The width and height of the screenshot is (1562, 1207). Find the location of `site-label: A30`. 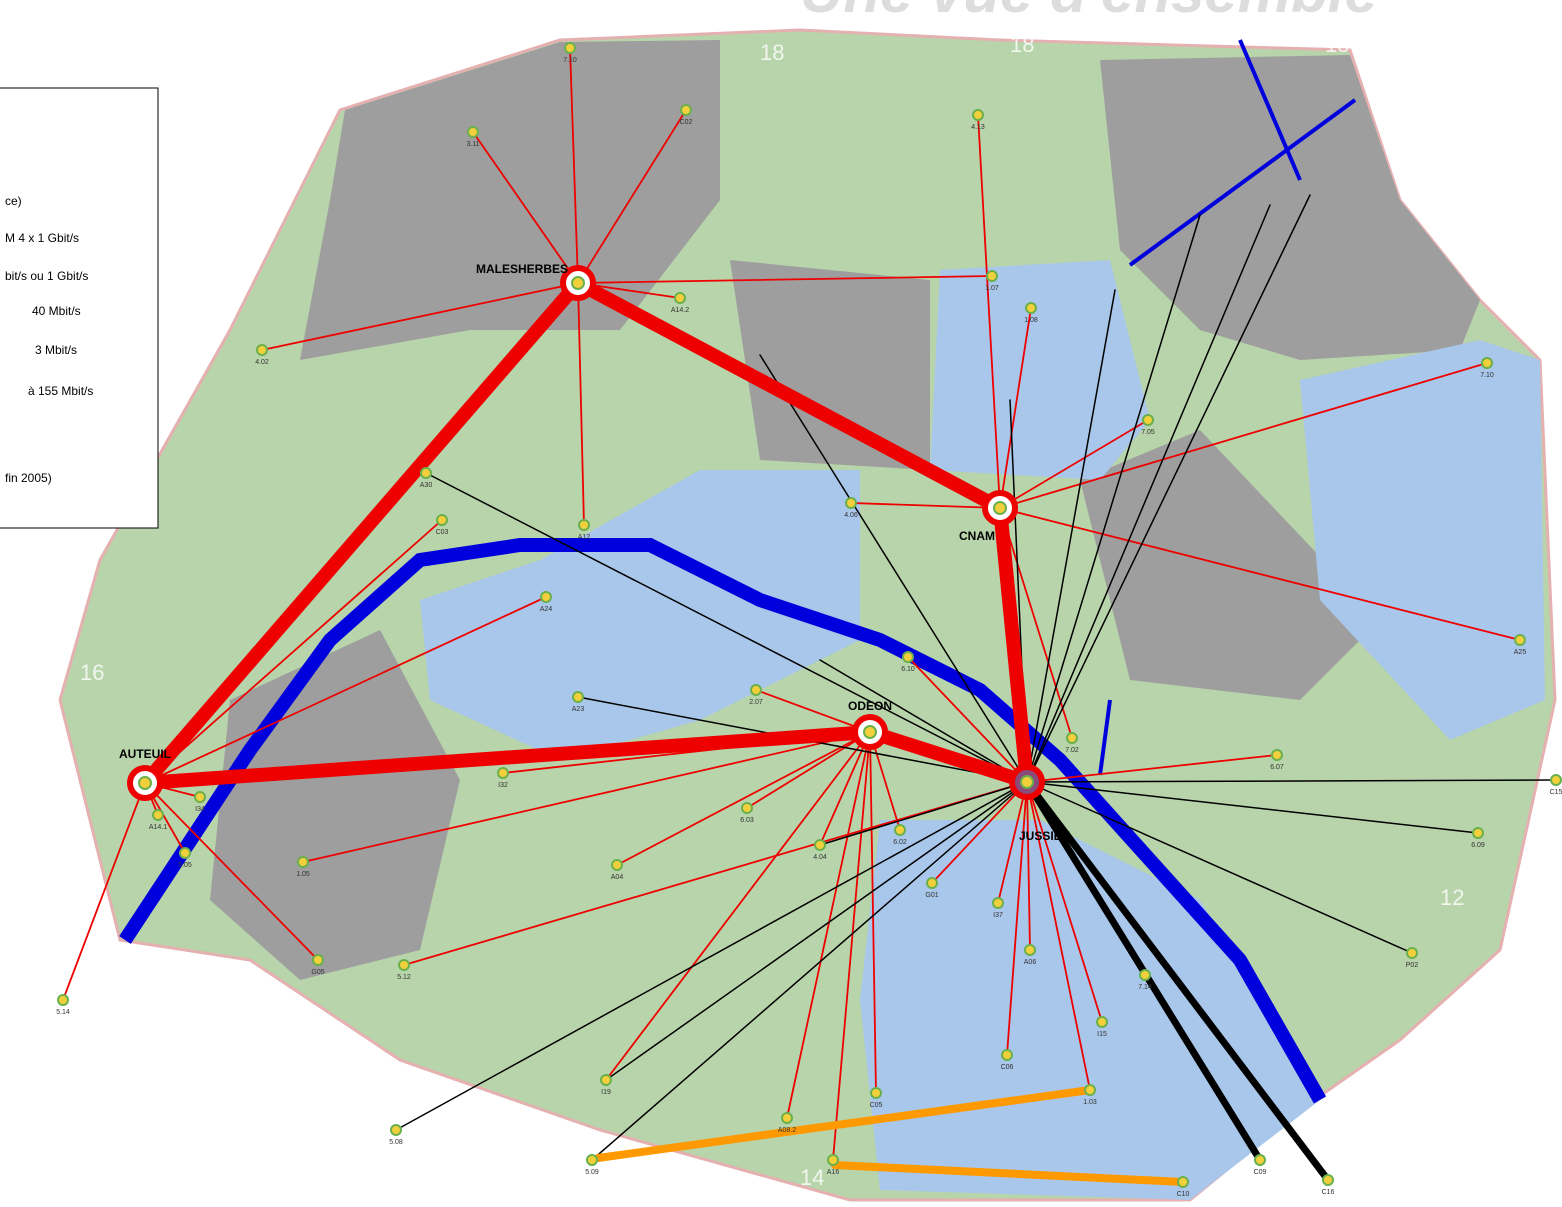

site-label: A30 is located at coordinates (426, 485).